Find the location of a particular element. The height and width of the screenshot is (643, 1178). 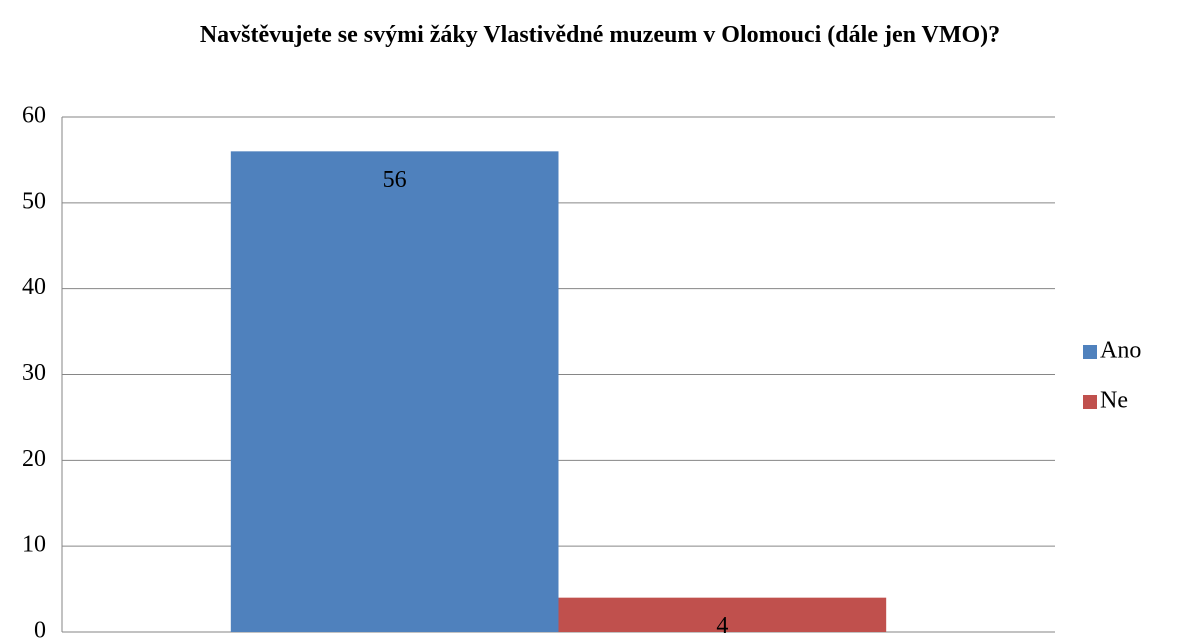

legend-label: Ne is located at coordinates (1114, 401).